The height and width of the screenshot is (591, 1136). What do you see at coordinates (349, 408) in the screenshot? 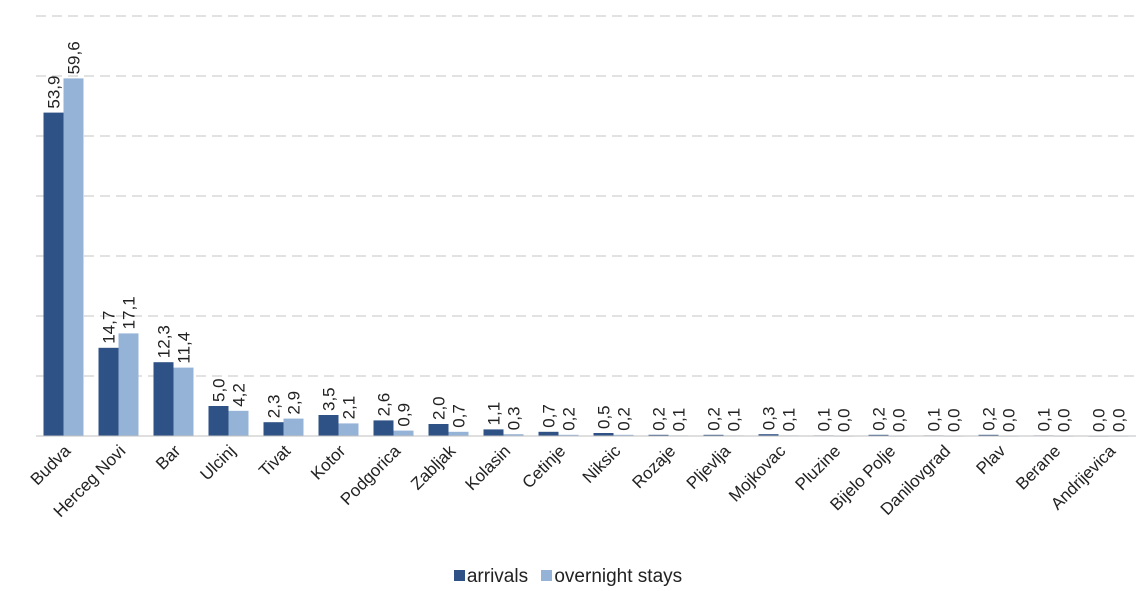
I see `value-label-overnight-stays-5: 2,1` at bounding box center [349, 408].